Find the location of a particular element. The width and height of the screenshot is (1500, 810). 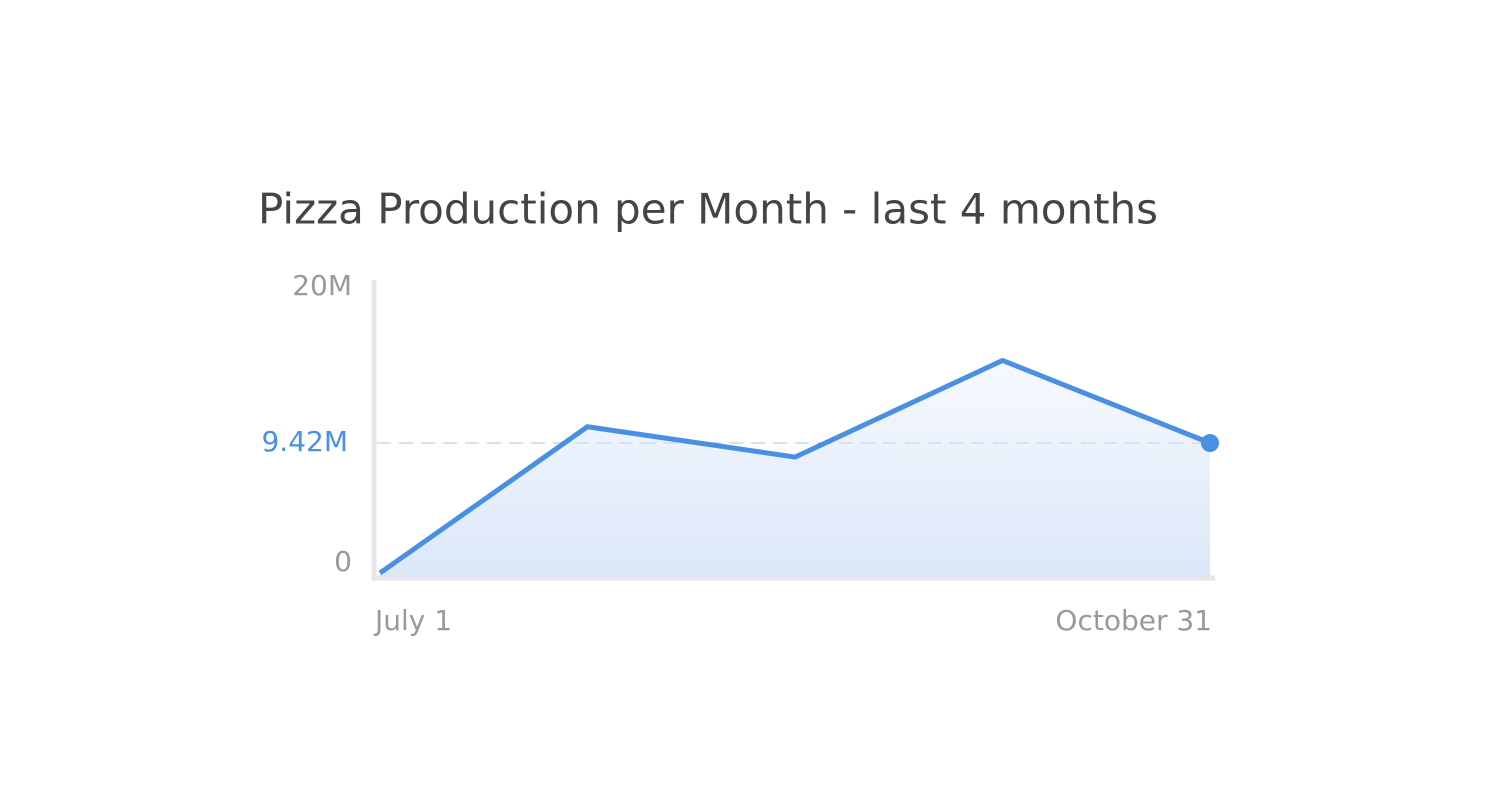

value-label: 9.42M is located at coordinates (304, 441).